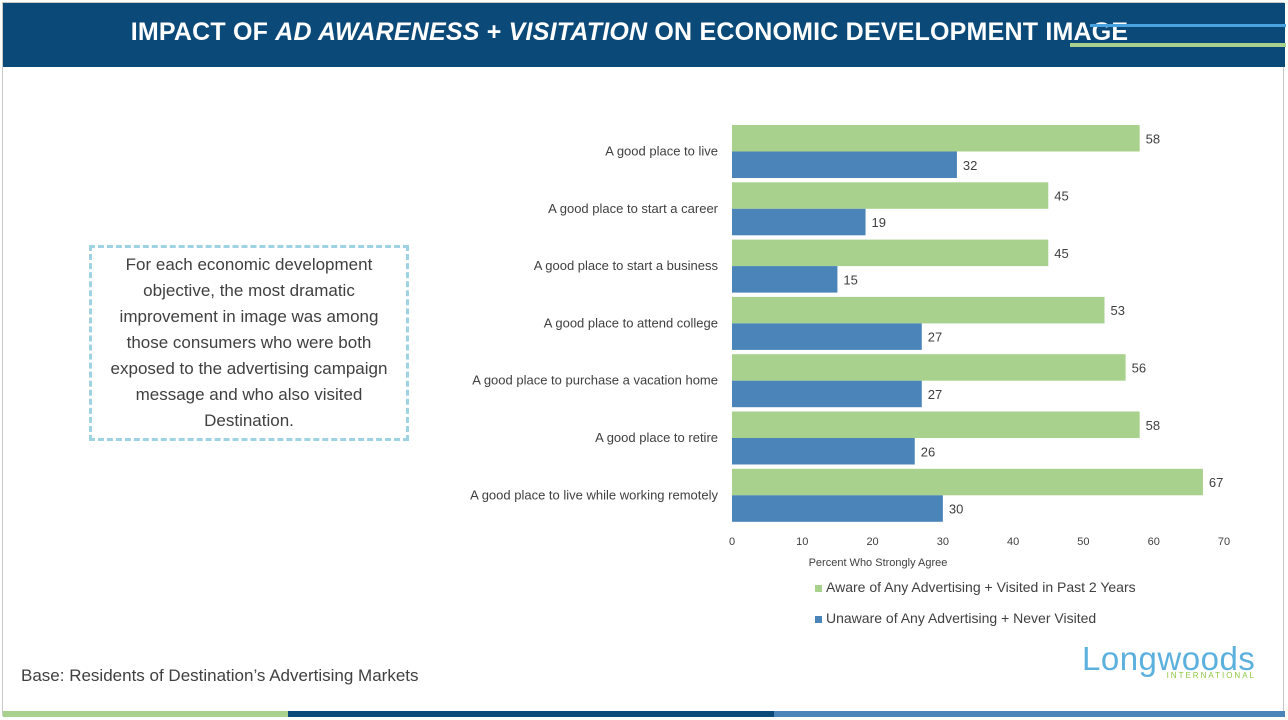 The image size is (1288, 720). I want to click on category-label: A good place to live, so click(661, 151).